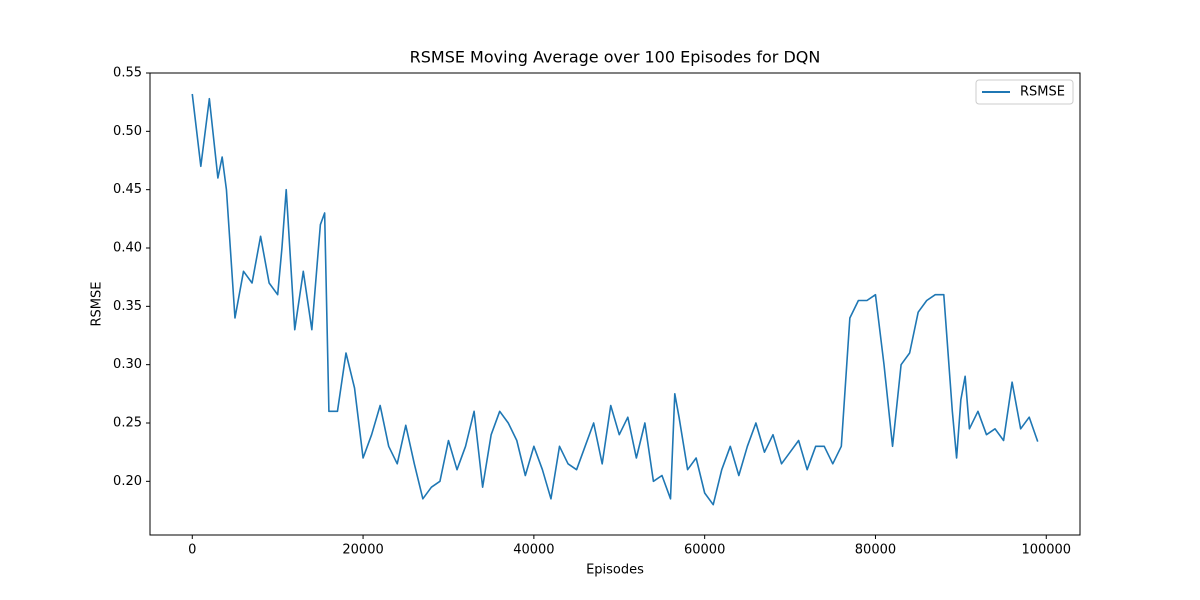 This screenshot has width=1200, height=600. I want to click on legend-label: RSMSE, so click(1042, 92).